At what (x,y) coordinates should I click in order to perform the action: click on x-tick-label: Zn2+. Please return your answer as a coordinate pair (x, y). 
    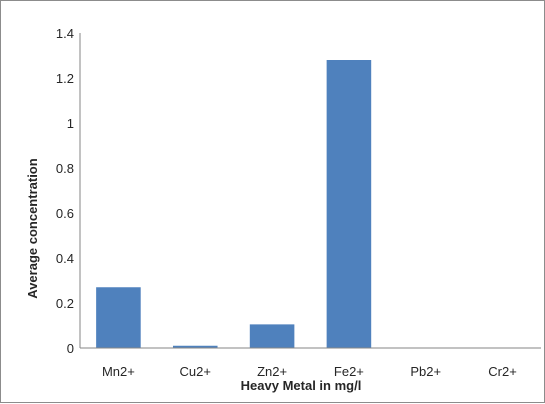
    Looking at the image, I should click on (272, 371).